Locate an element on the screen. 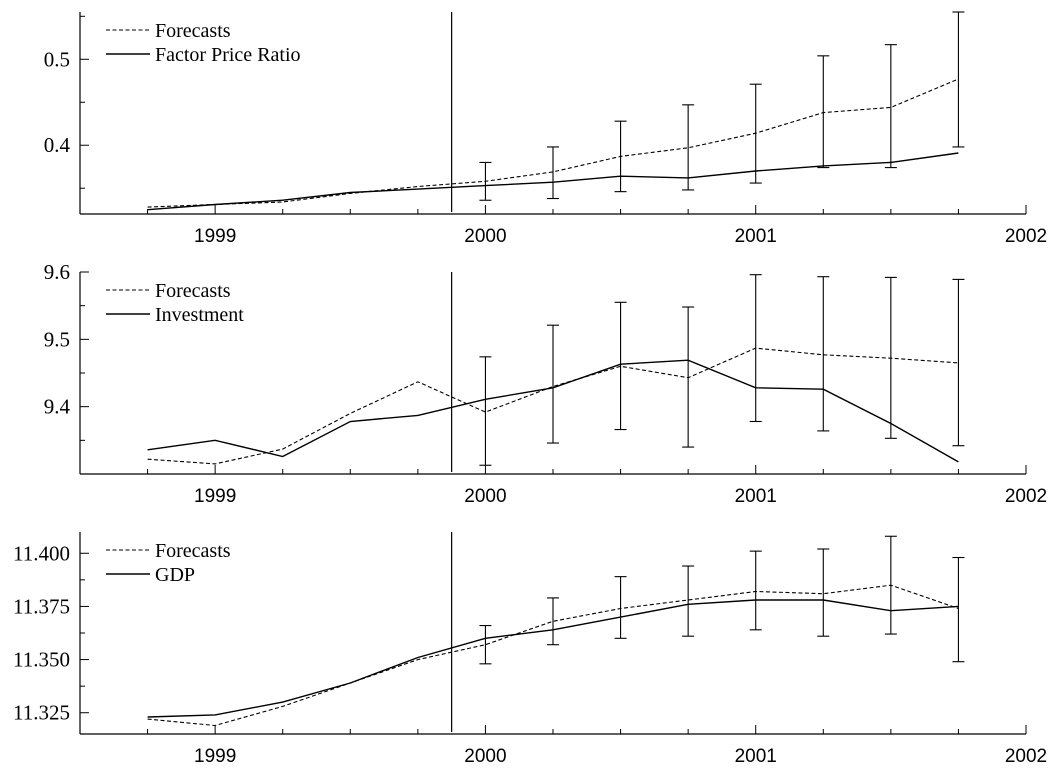 This screenshot has width=1058, height=771. y-tick-label: 9.4 is located at coordinates (57, 407).